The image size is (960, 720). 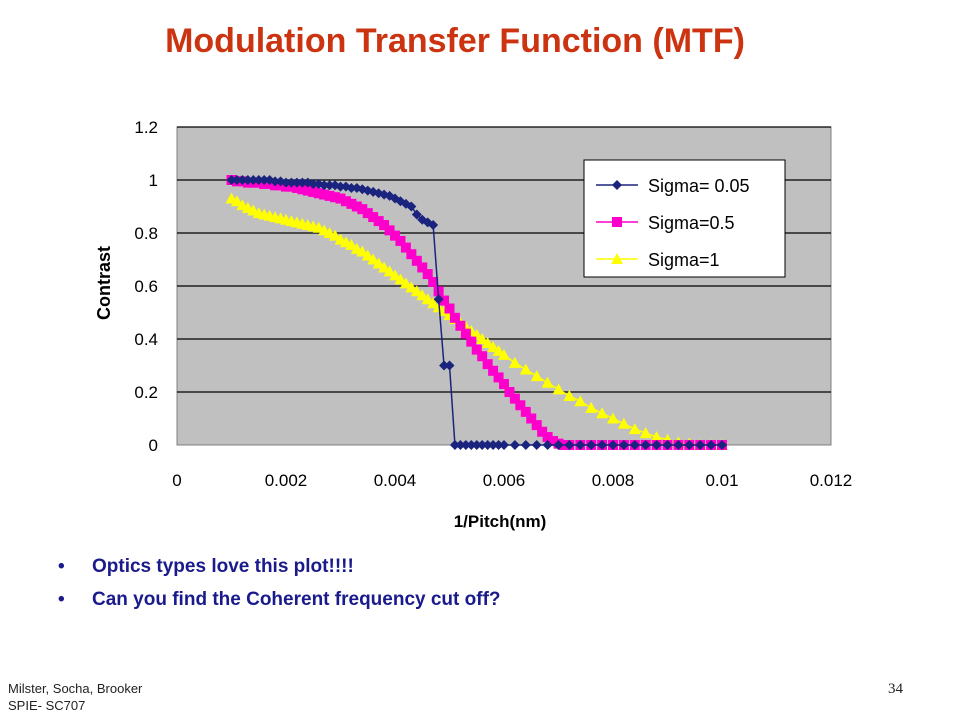 I want to click on y-tick-label: 0.4, so click(x=146, y=339).